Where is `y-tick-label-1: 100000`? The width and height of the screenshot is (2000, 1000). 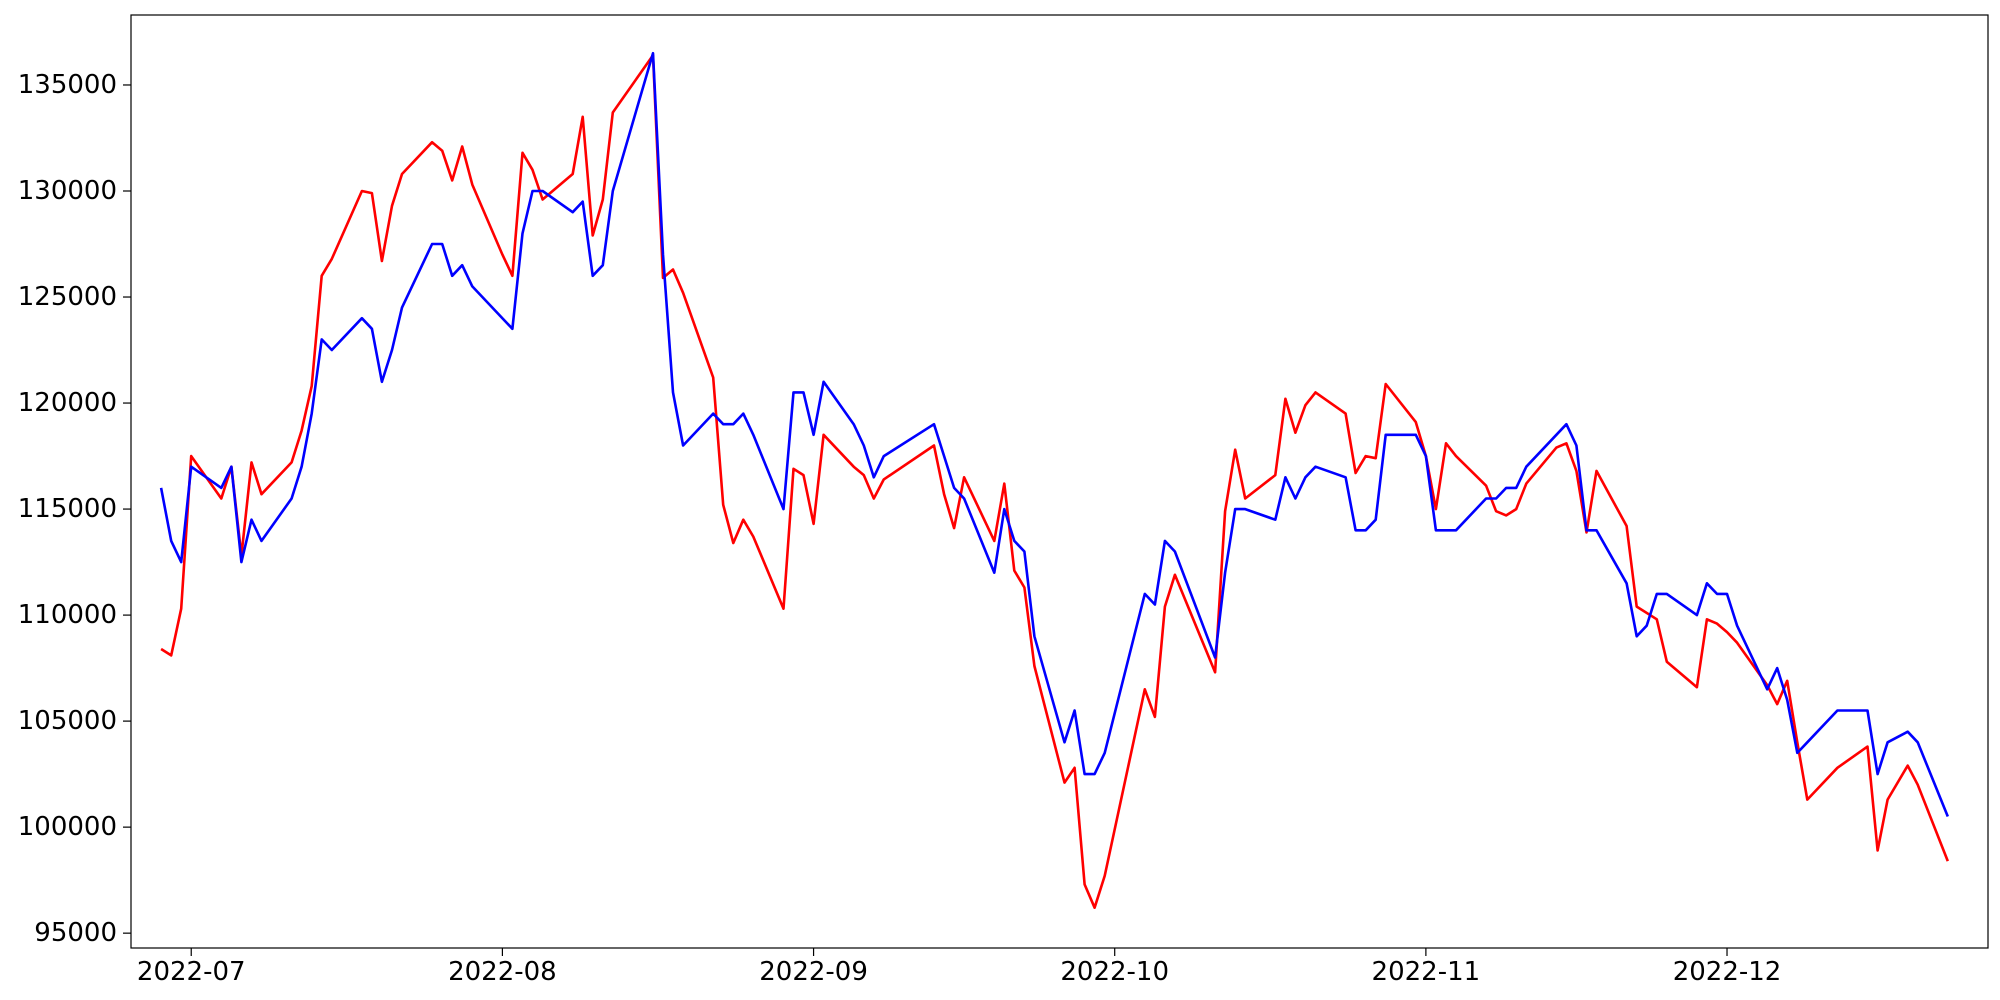 y-tick-label-1: 100000 is located at coordinates (67, 827).